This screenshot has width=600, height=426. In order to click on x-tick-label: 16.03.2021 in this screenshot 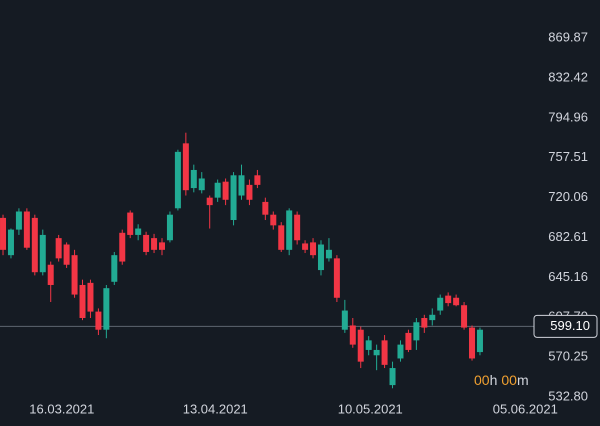, I will do `click(61, 408)`.